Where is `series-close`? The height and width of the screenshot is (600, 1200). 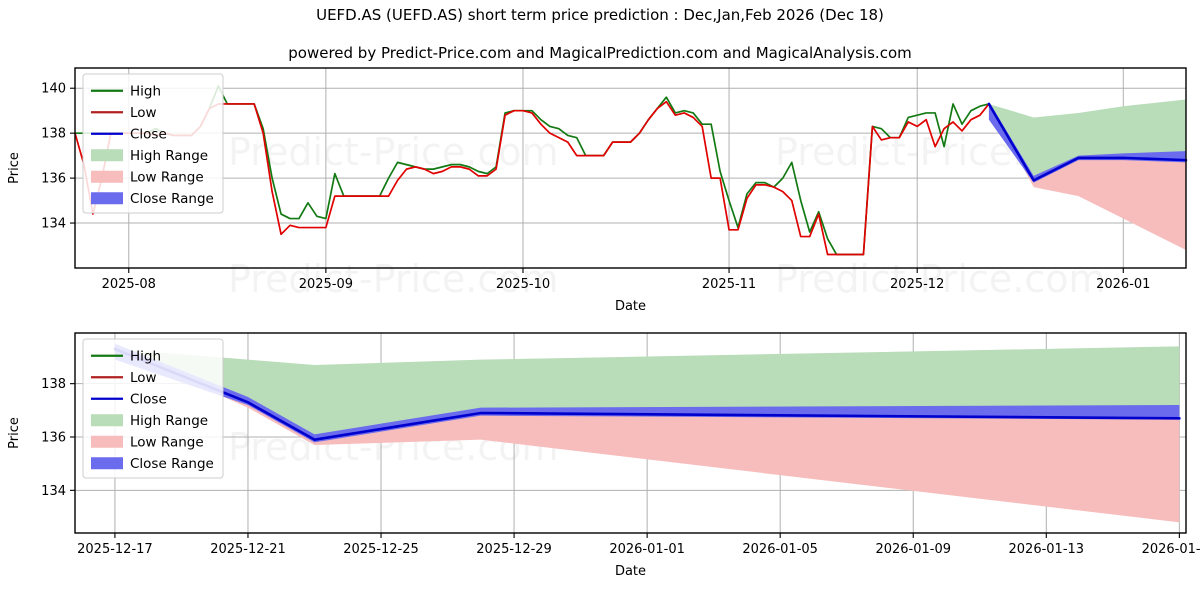 series-close is located at coordinates (1087, 142).